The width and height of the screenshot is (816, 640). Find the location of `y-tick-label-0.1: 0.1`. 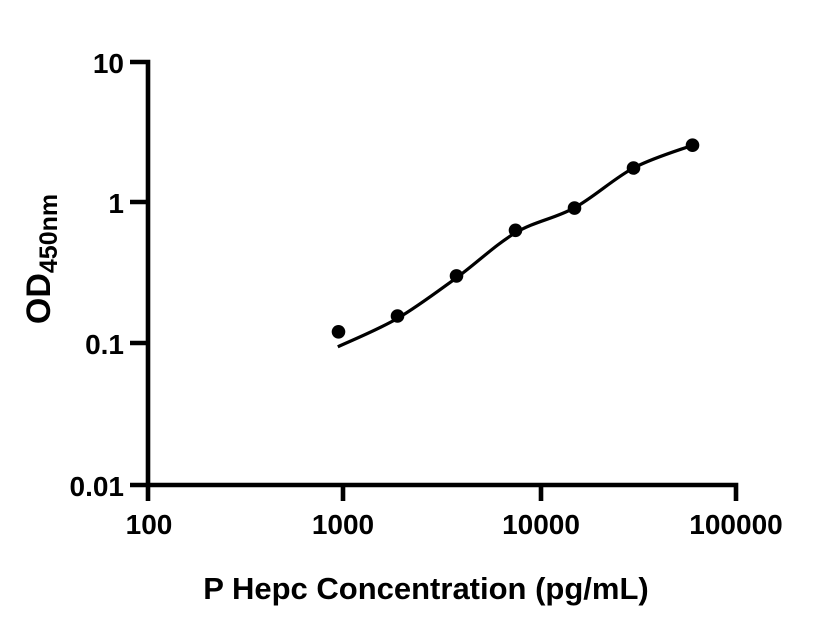

y-tick-label-0.1: 0.1 is located at coordinates (104, 344).